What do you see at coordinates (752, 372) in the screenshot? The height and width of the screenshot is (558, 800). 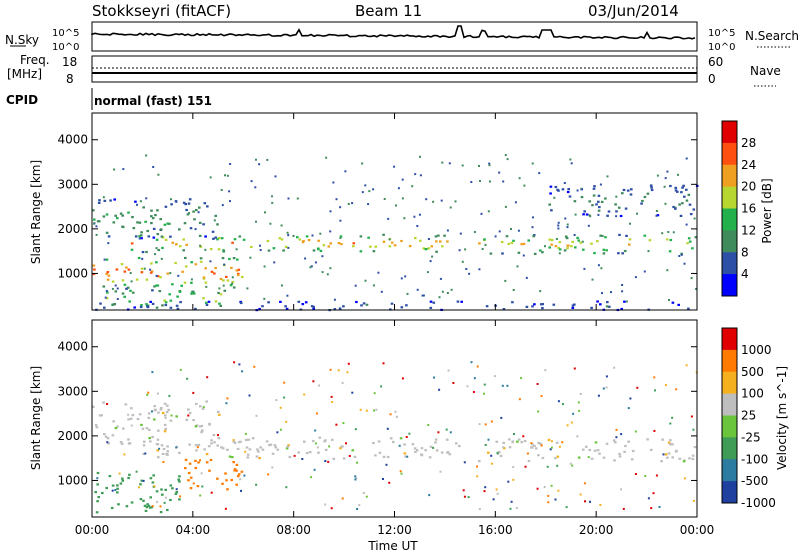 I see `colorbar-tick-label: 500` at bounding box center [752, 372].